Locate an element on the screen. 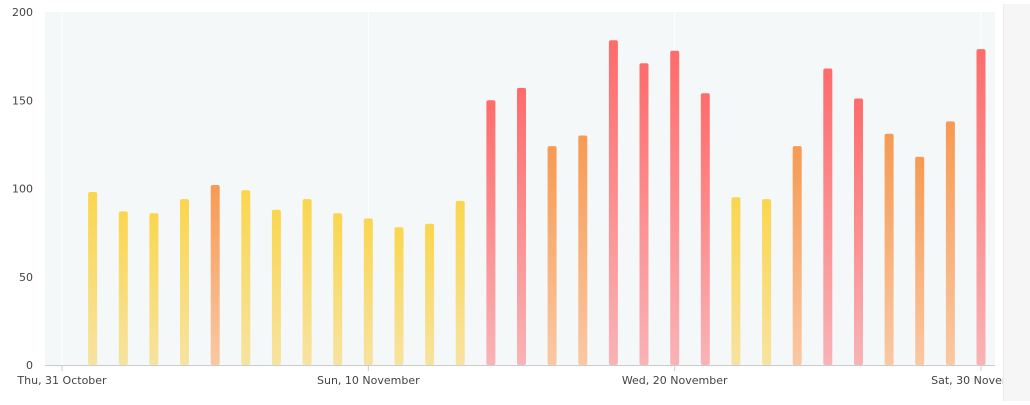 This screenshot has width=1030, height=405. y-tick-label: 100 is located at coordinates (22, 189).